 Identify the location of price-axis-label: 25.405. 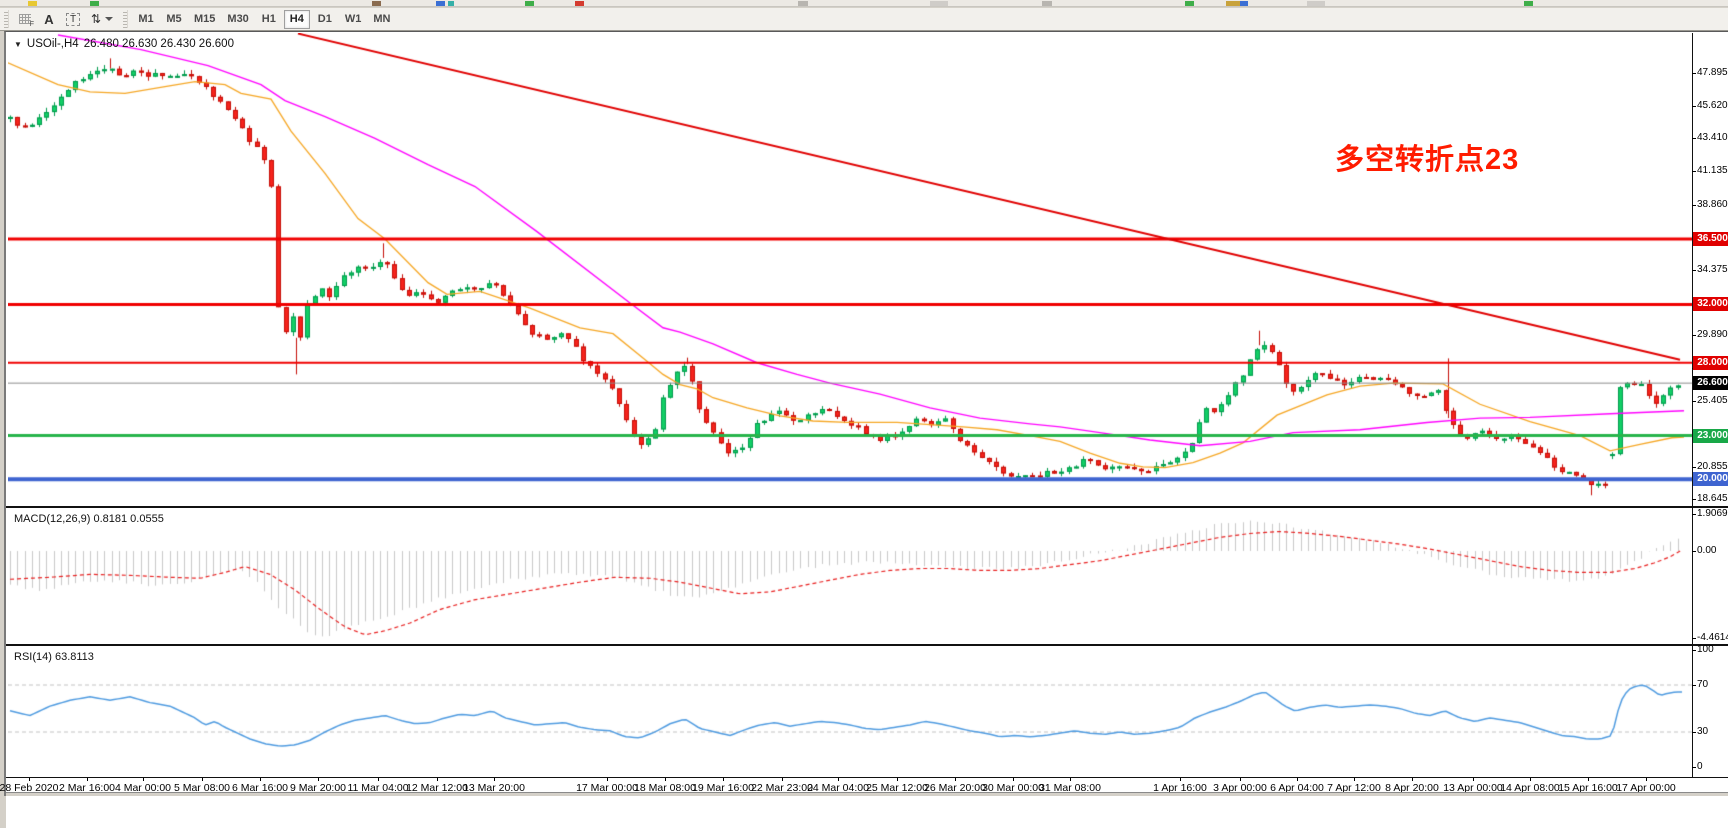
(1712, 401).